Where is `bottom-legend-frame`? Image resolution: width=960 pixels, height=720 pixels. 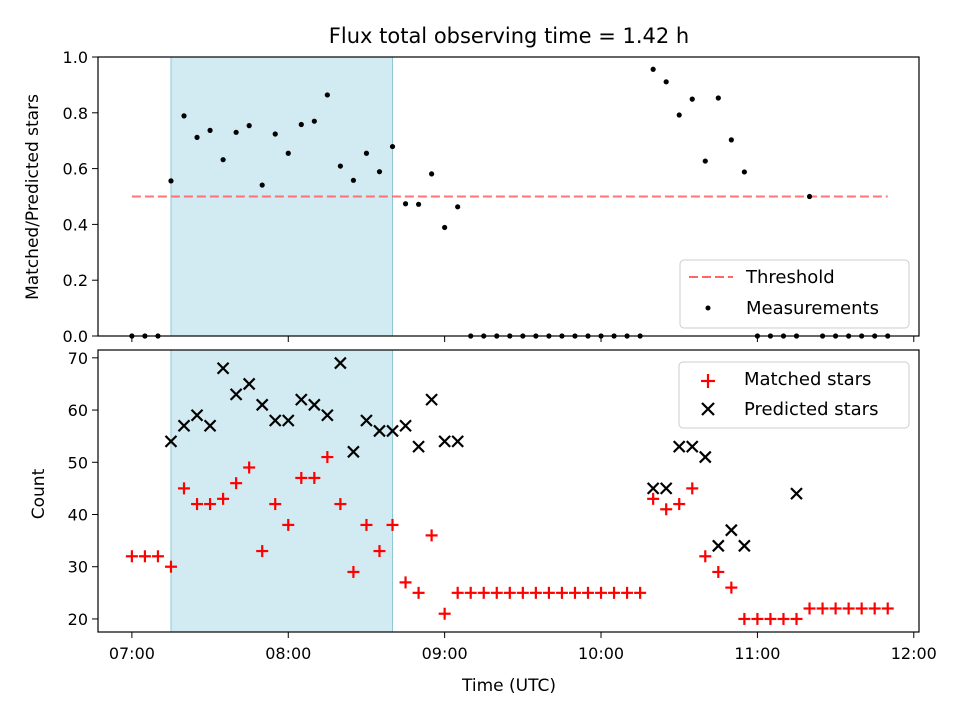
bottom-legend-frame is located at coordinates (794, 395).